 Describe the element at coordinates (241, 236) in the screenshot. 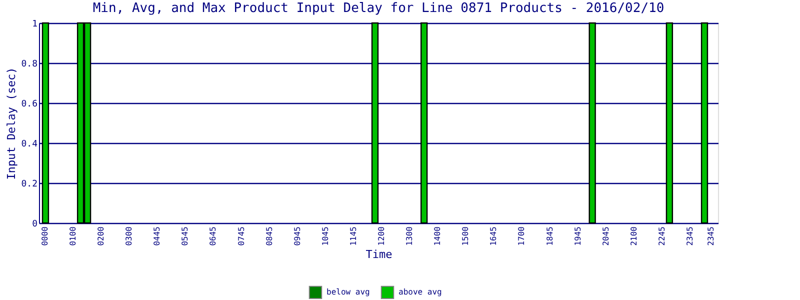

I see `x-tick-label: 0745` at that location.